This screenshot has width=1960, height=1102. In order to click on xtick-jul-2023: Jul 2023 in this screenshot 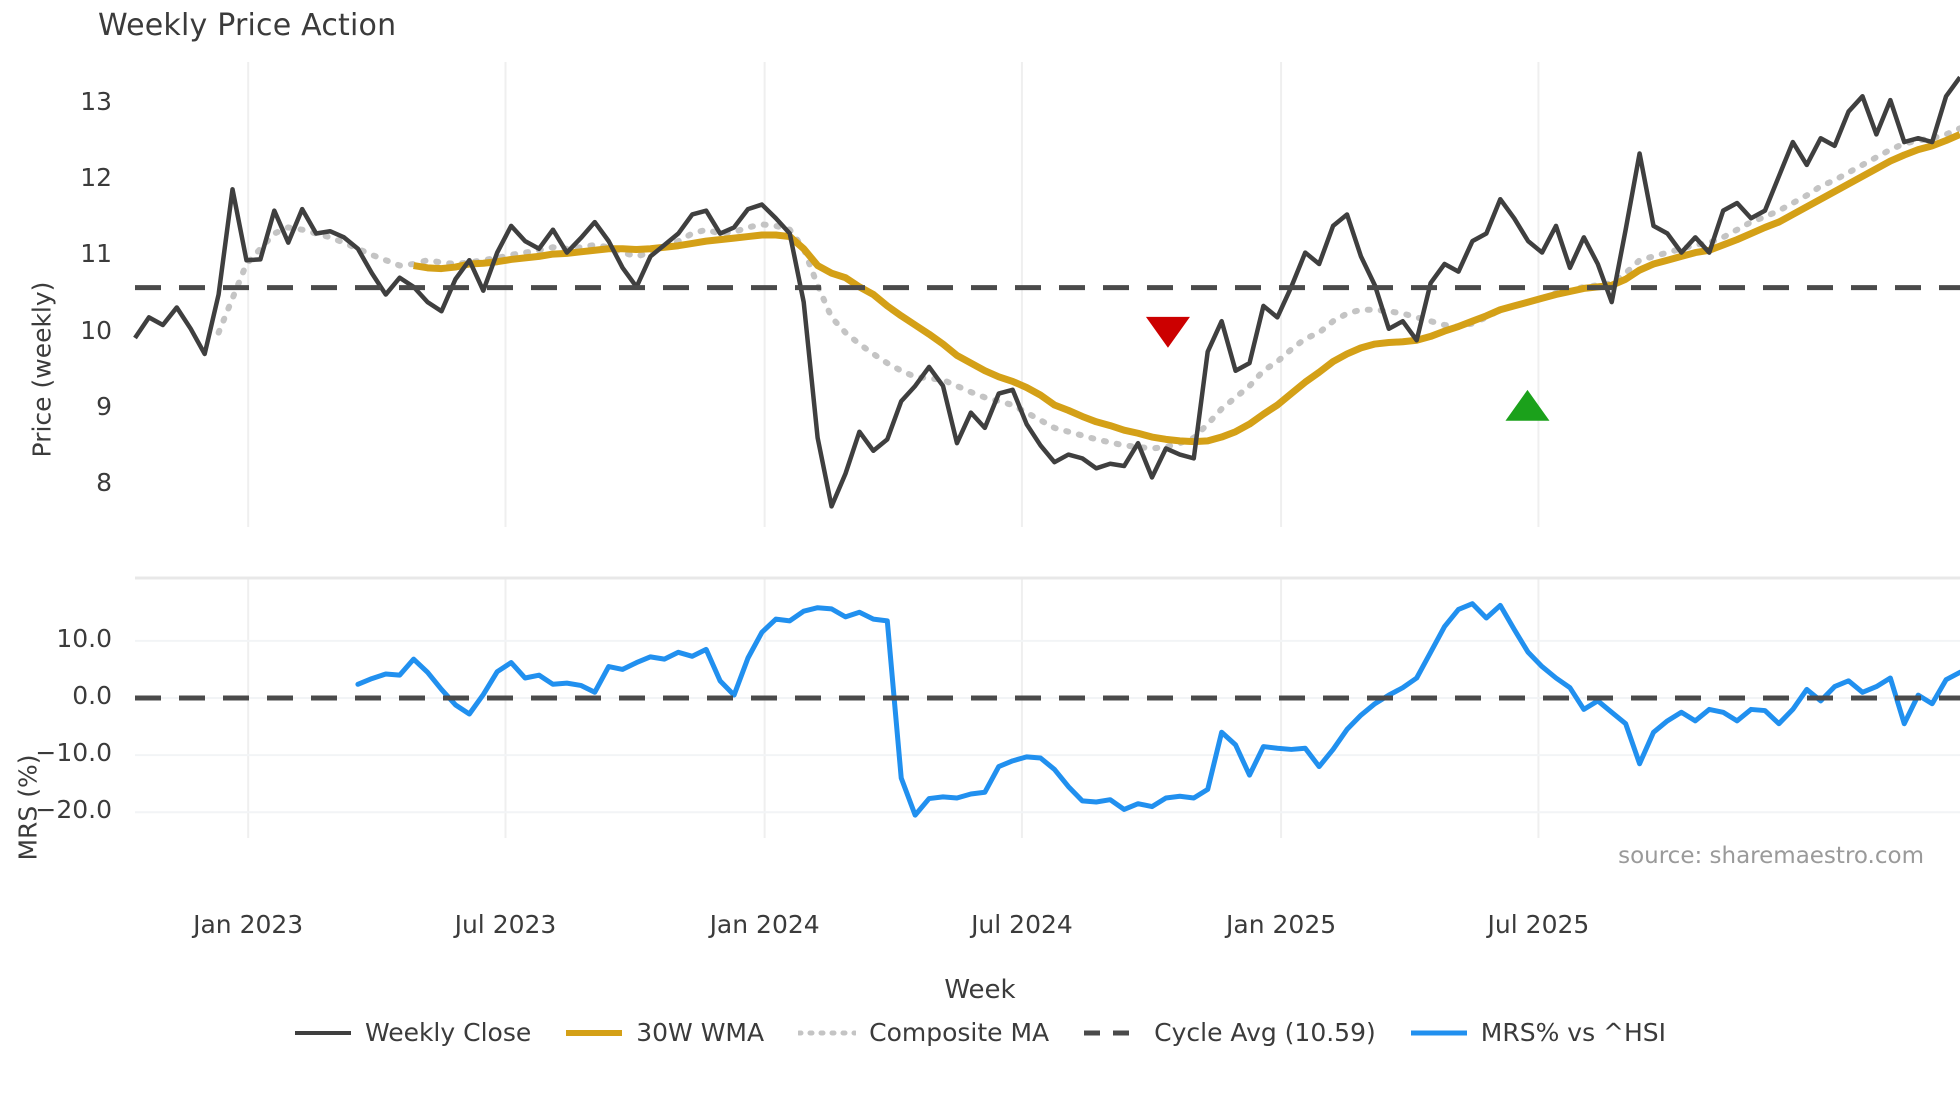, I will do `click(505, 924)`.